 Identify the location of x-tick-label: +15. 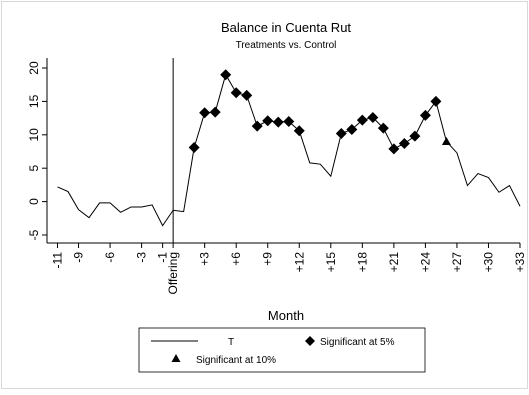
(331, 262).